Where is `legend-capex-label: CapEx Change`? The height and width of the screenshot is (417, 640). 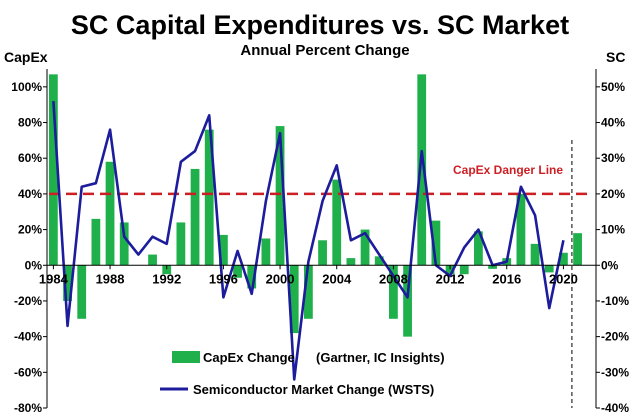 legend-capex-label: CapEx Change is located at coordinates (249, 357).